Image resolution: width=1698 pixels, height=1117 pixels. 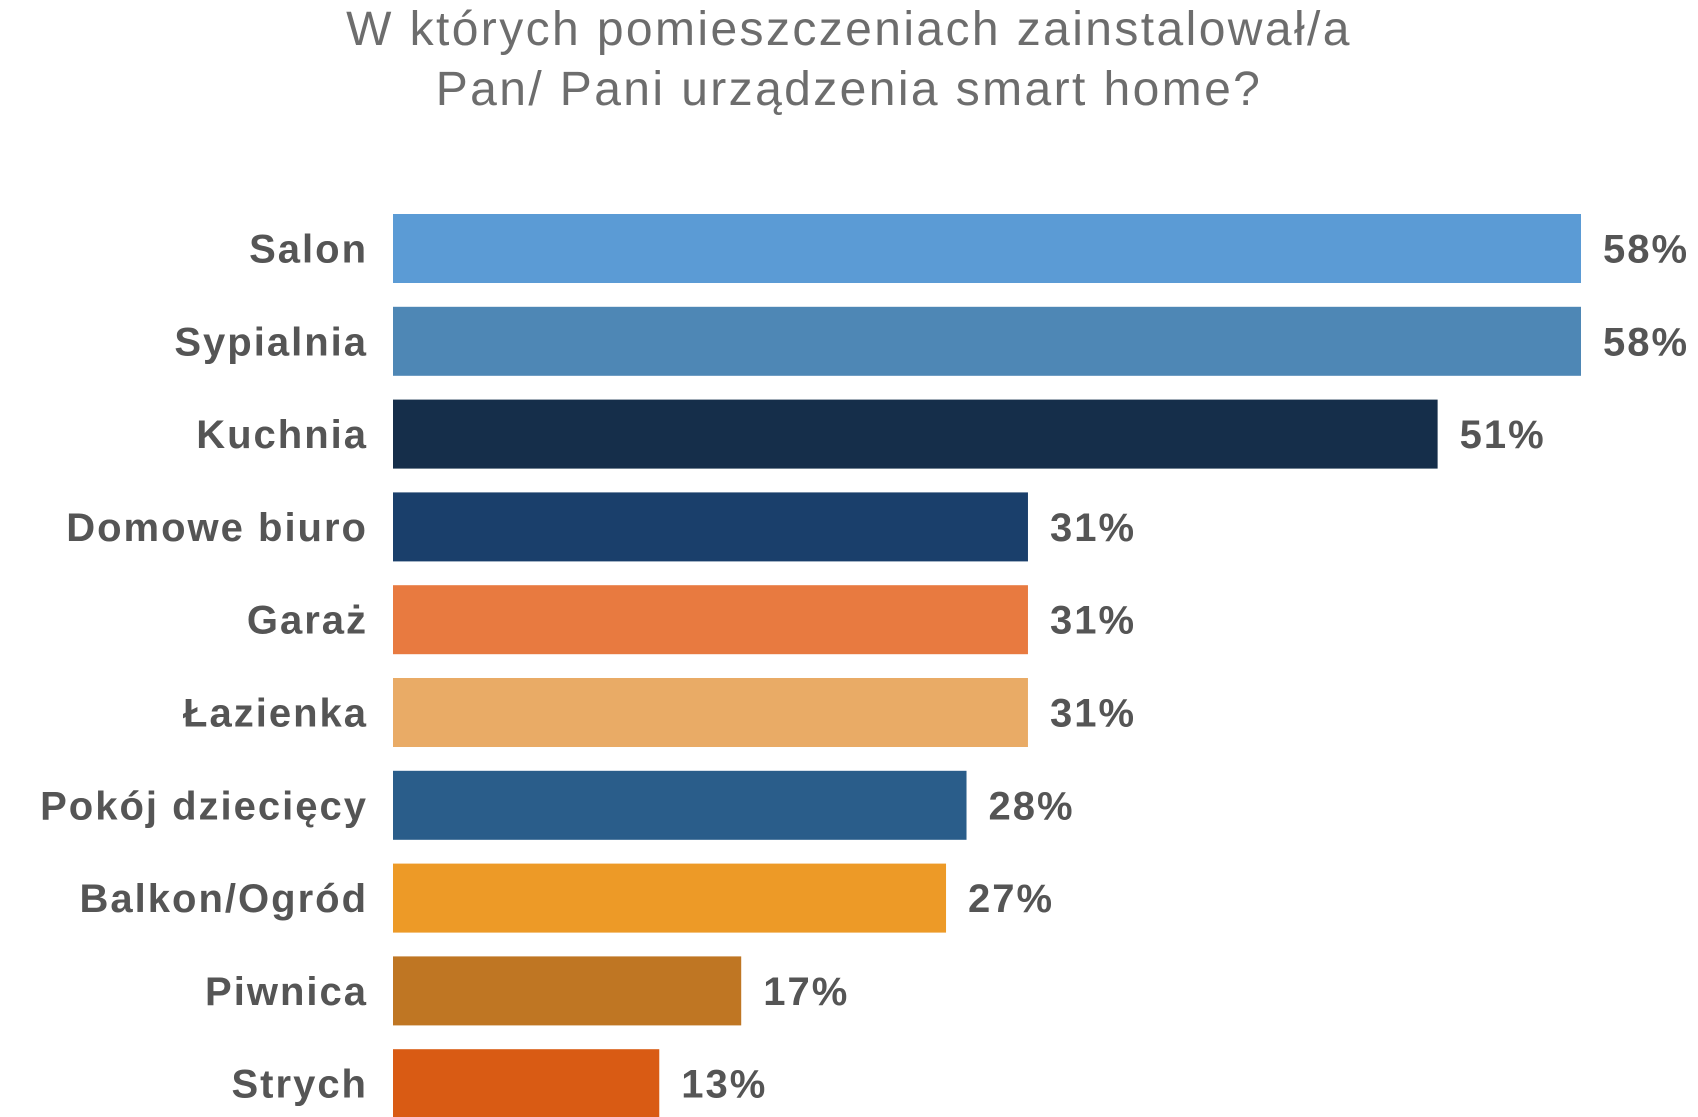 What do you see at coordinates (204, 806) in the screenshot?
I see `category-label-6: Pokój dziecięcy` at bounding box center [204, 806].